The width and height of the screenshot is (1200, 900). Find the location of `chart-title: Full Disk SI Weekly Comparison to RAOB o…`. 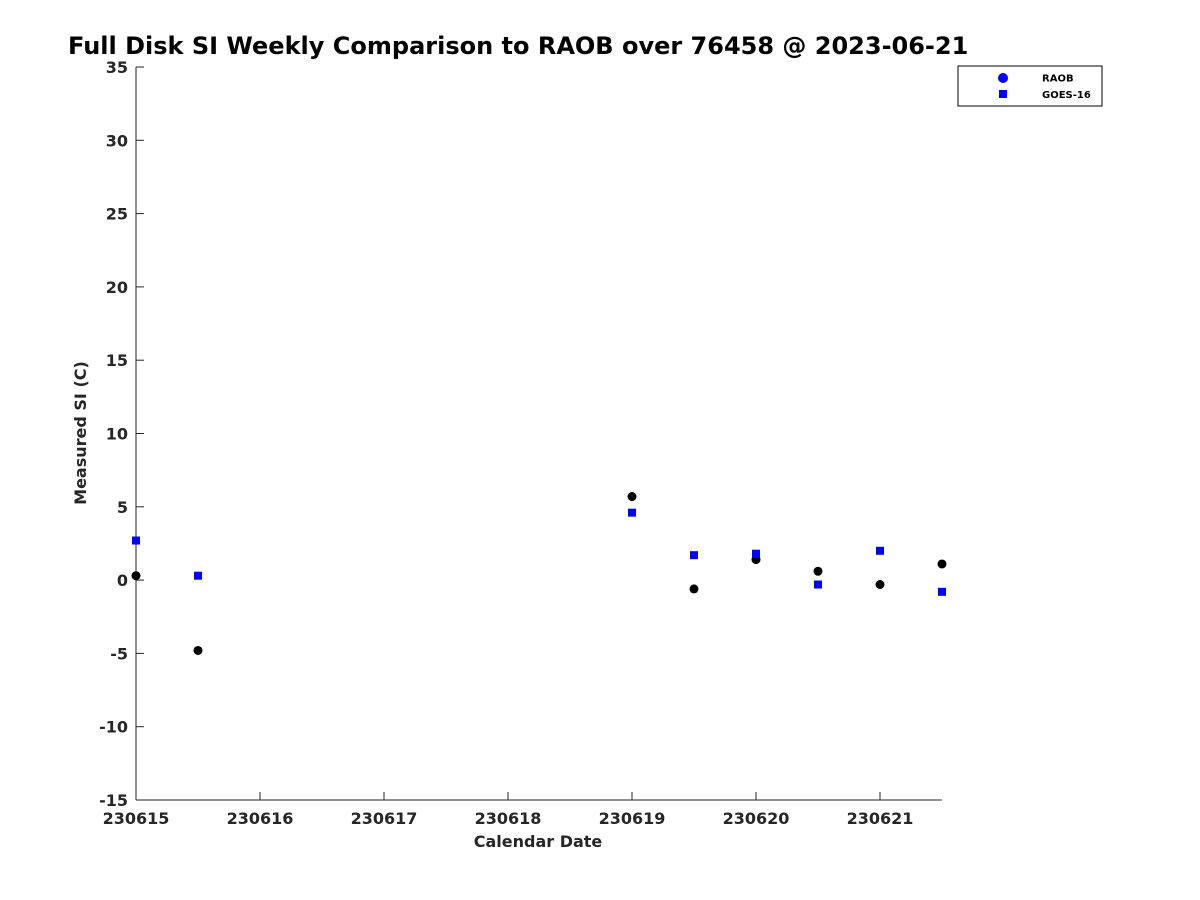

chart-title: Full Disk SI Weekly Comparison to RAOB o… is located at coordinates (518, 46).